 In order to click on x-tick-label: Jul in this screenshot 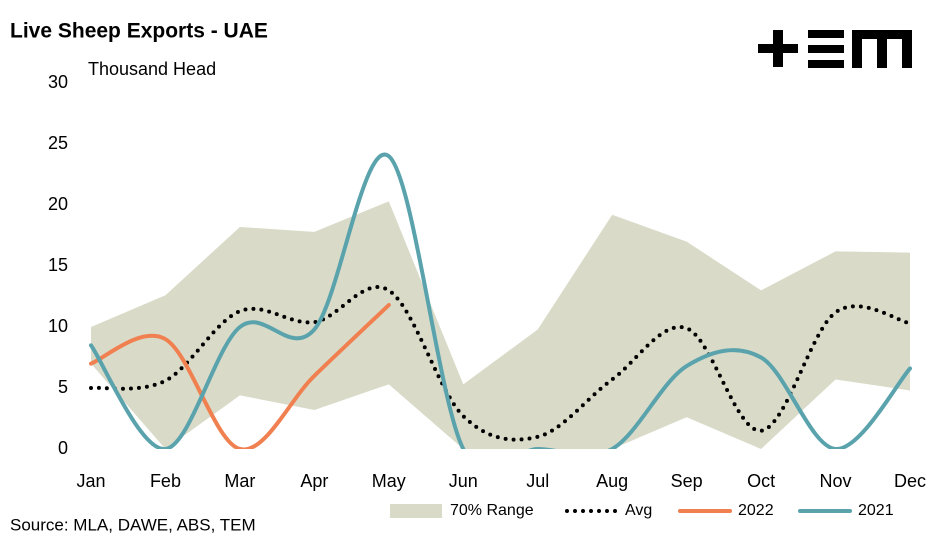, I will do `click(537, 481)`.